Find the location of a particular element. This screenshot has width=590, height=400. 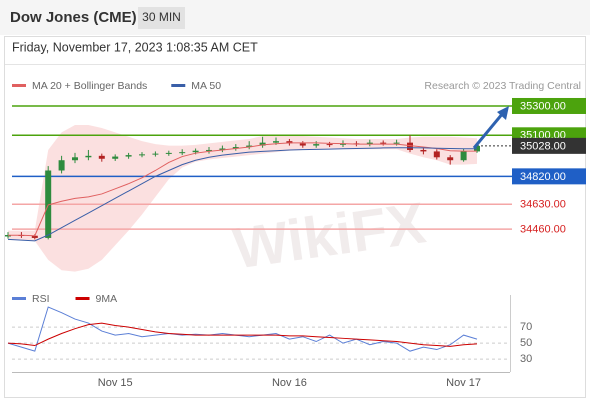

interval: 30 MIN is located at coordinates (161, 17).